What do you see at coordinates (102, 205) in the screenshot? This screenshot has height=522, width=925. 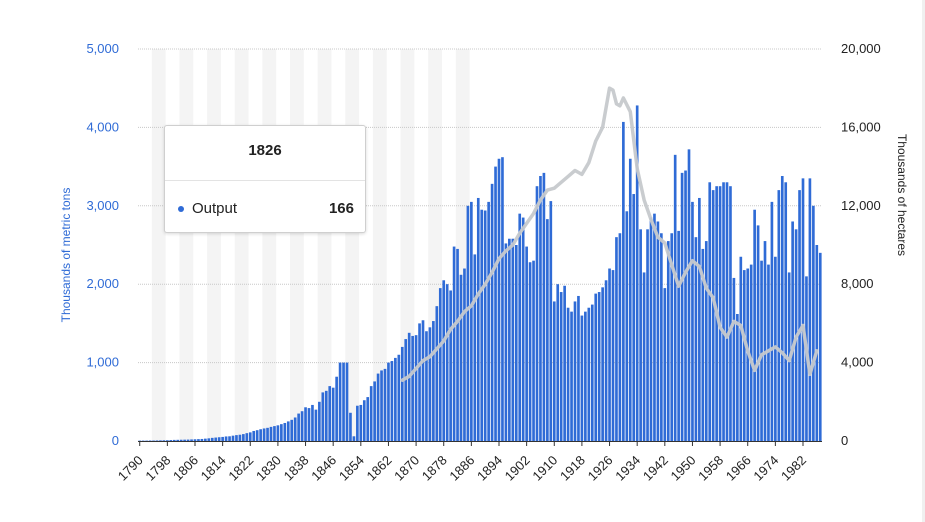 I see `y-tick-left: 3,000` at bounding box center [102, 205].